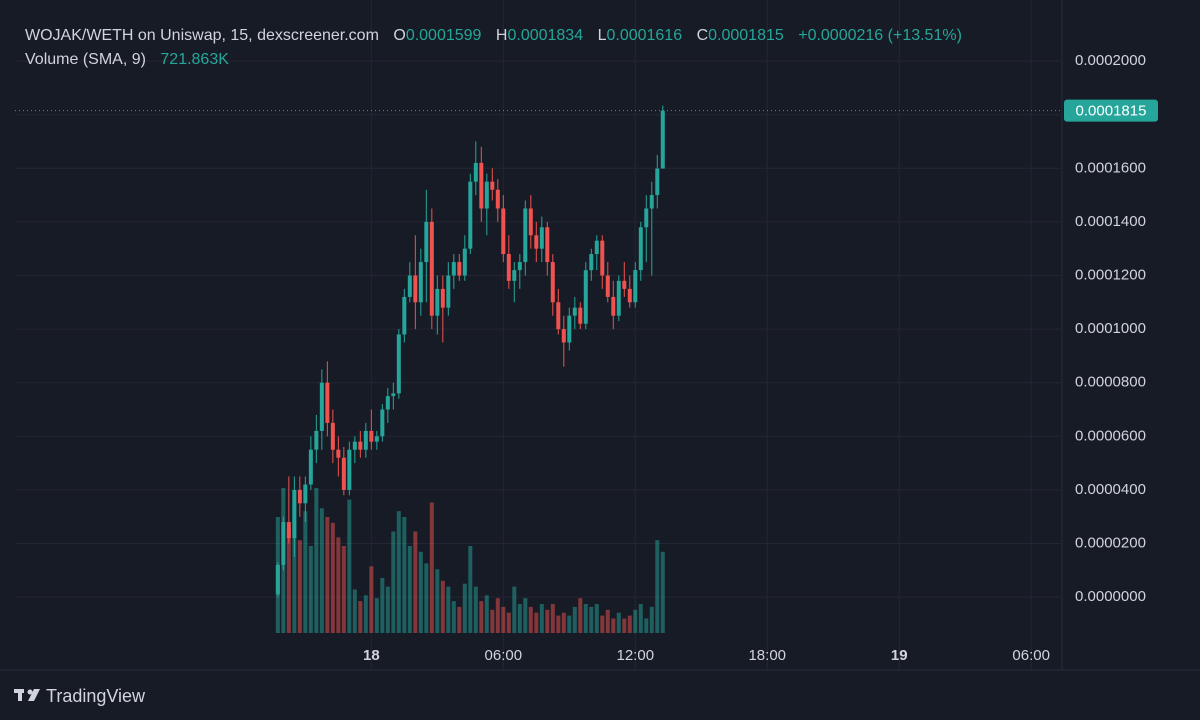 This screenshot has height=720, width=1200. I want to click on ohlc-value: 0.0001599, so click(443, 35).